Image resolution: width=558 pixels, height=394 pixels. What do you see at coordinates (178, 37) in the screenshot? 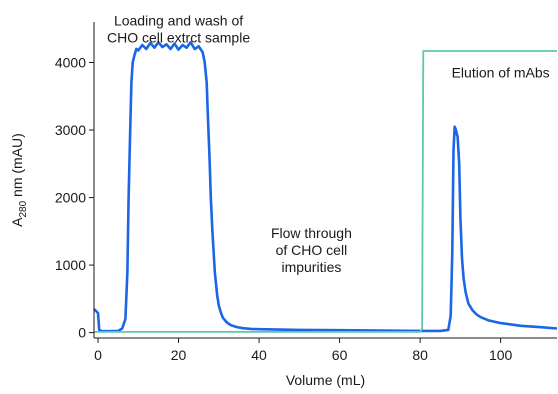
I see `annotation-line: CHO cell extrct sample` at bounding box center [178, 37].